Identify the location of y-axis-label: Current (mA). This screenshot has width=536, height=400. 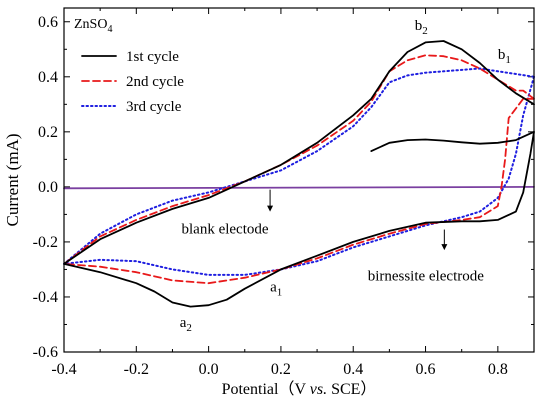
(12, 179).